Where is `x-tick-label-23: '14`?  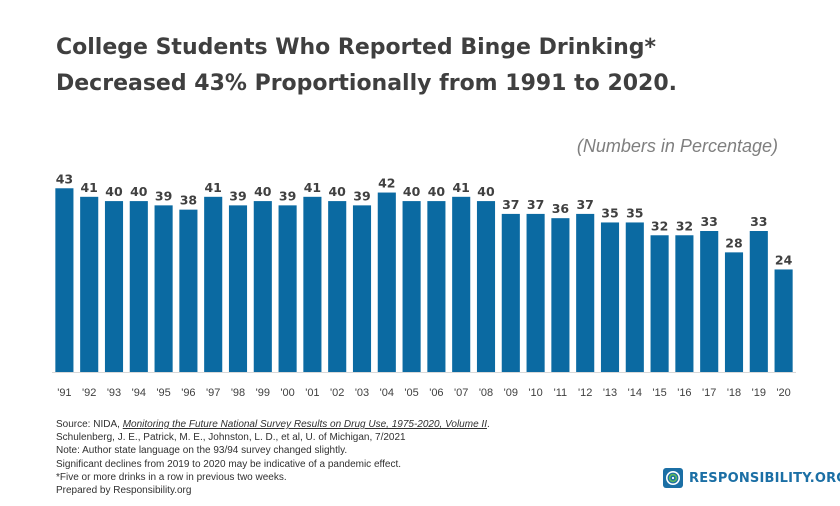
x-tick-label-23: '14 is located at coordinates (635, 393).